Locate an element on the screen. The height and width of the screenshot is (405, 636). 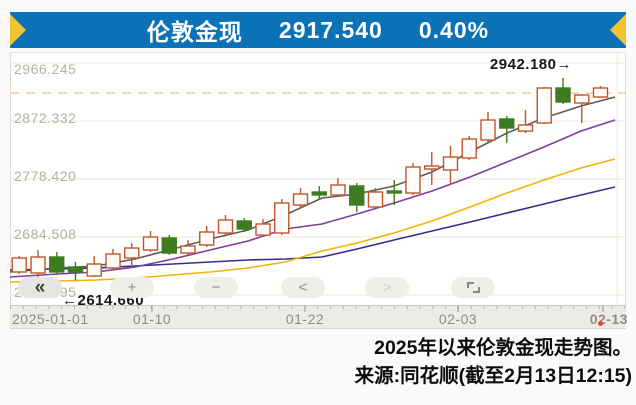
x-axis-label: 01-22 is located at coordinates (305, 319).